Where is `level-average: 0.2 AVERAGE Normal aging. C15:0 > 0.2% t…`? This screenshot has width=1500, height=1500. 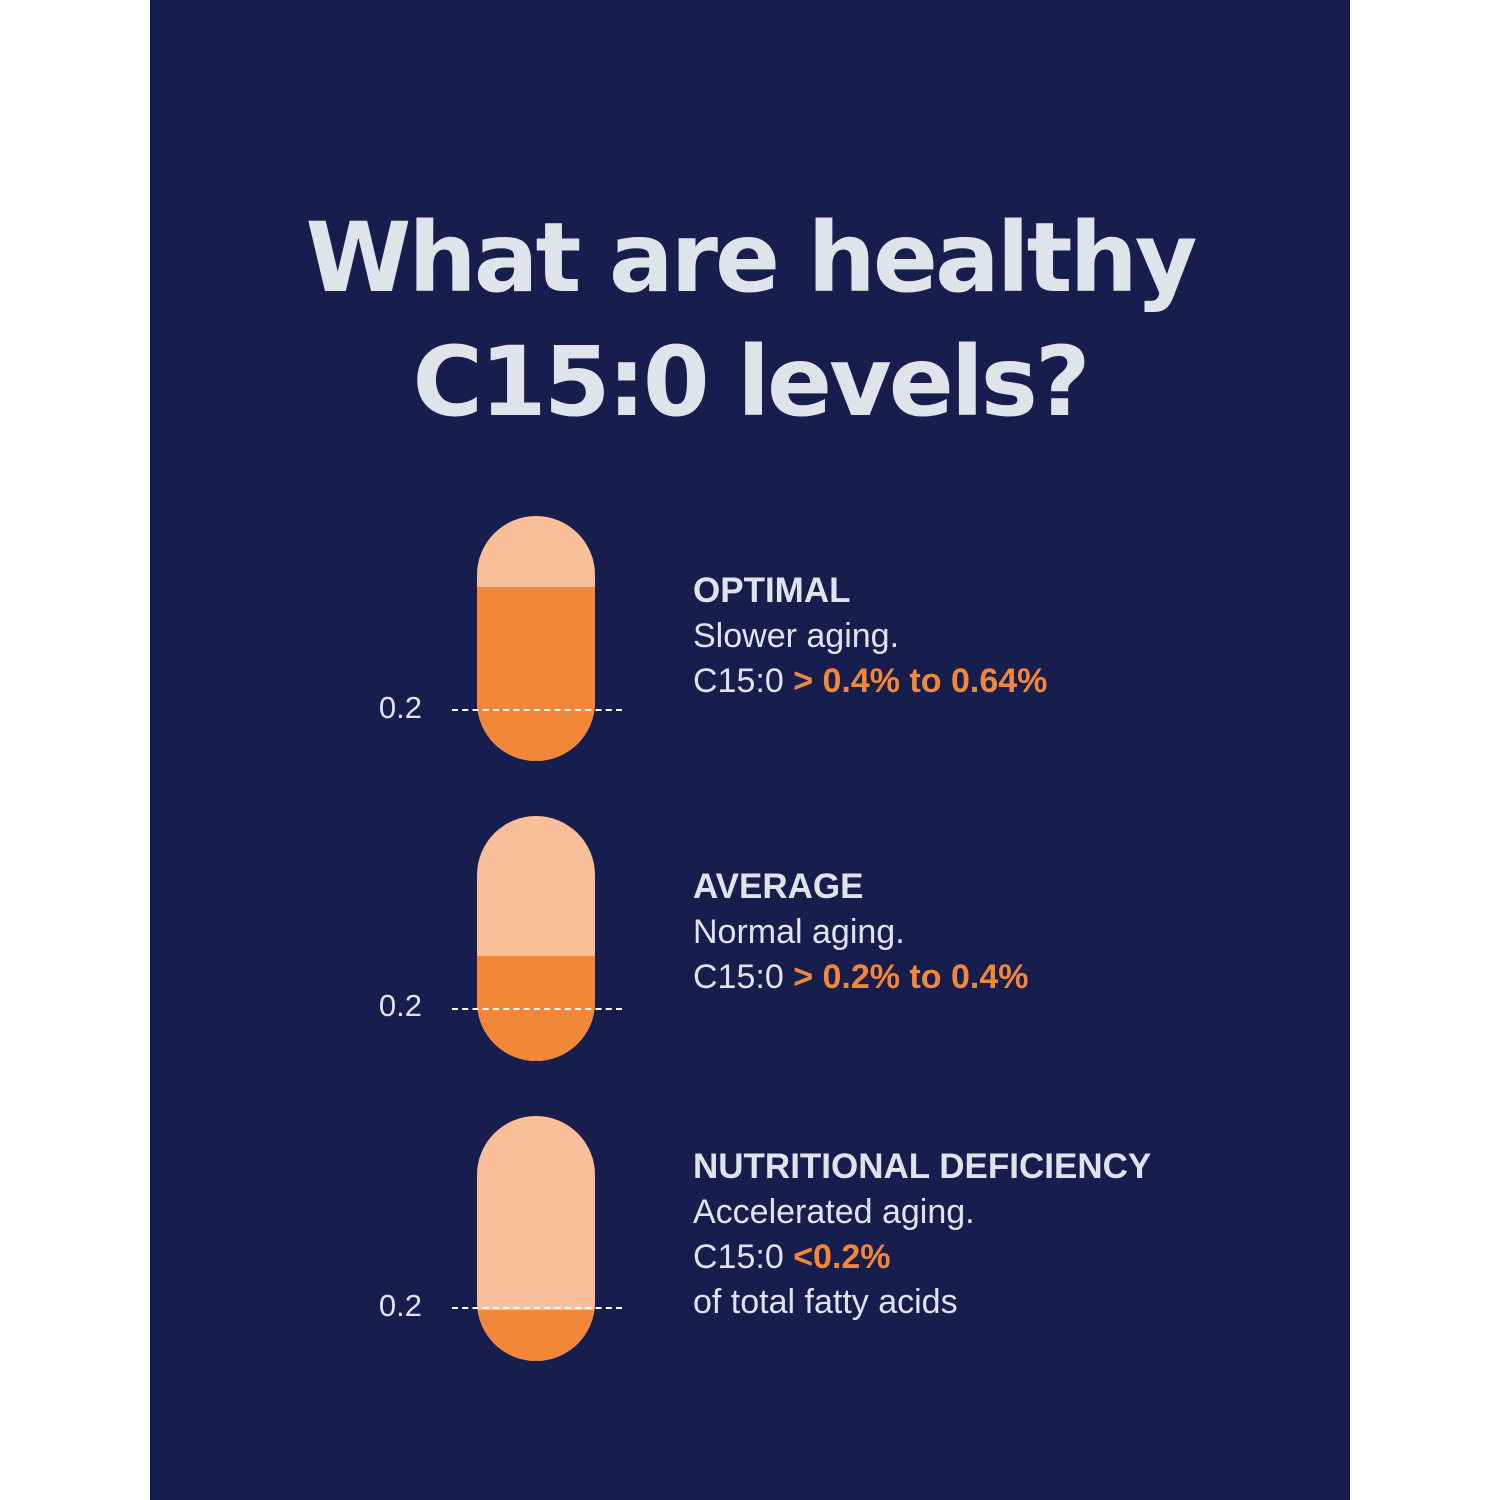
level-average: 0.2 AVERAGE Normal aging. C15:0 > 0.2% t… is located at coordinates (750, 938).